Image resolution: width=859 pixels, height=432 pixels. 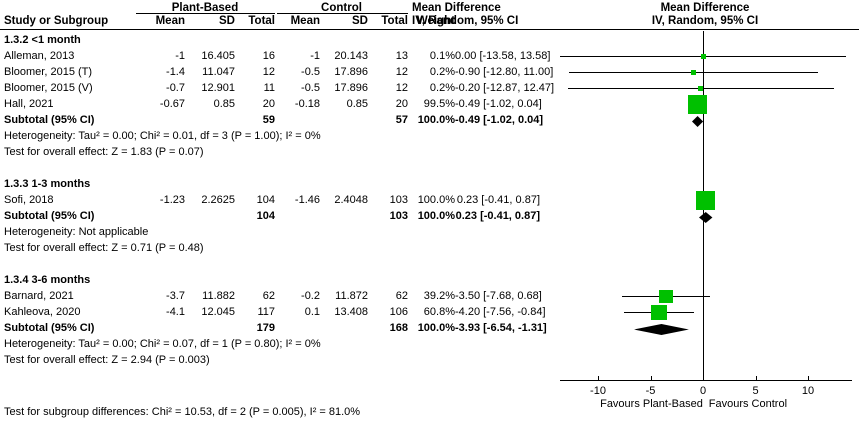 I want to click on column-header-total-1: Total, so click(x=261, y=21).